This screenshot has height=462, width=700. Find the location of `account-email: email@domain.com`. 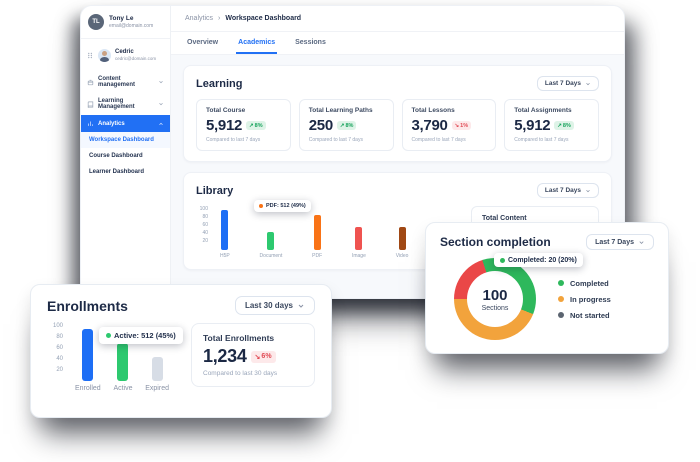

account-email: email@domain.com is located at coordinates (131, 26).